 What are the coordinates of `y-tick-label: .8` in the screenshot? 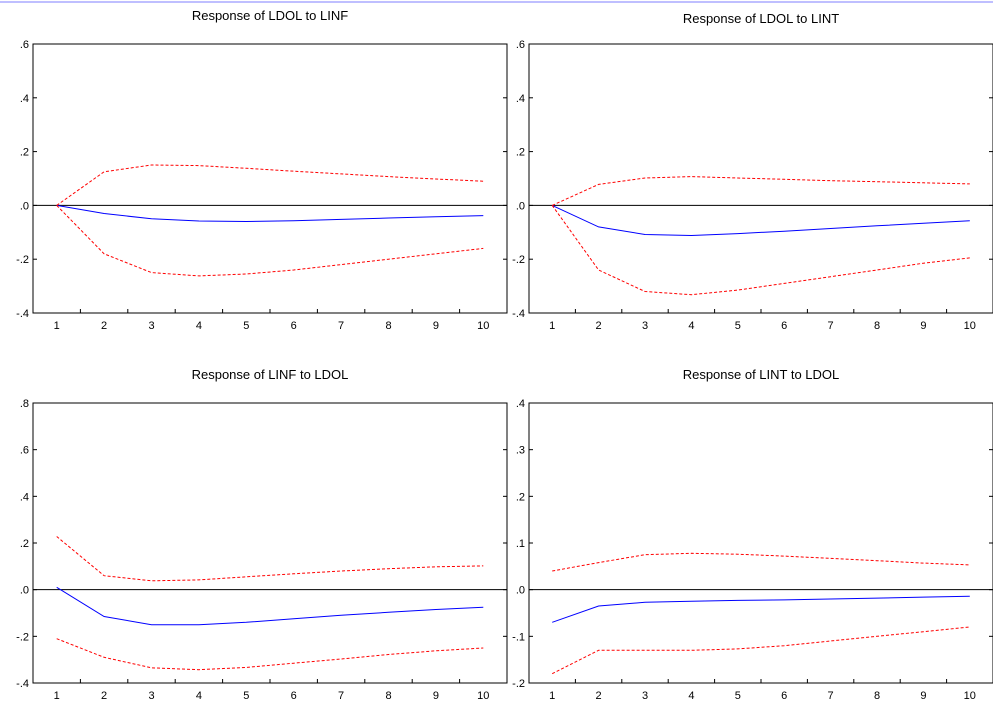 It's located at (24, 404).